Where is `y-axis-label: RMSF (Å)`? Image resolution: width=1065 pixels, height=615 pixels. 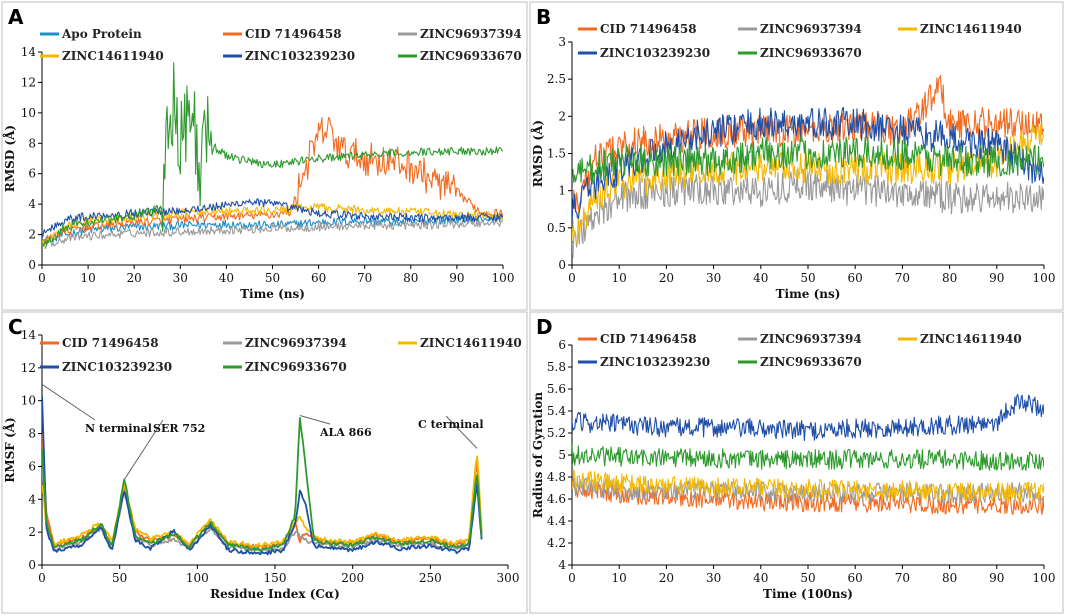 y-axis-label: RMSF (Å) is located at coordinates (9, 449).